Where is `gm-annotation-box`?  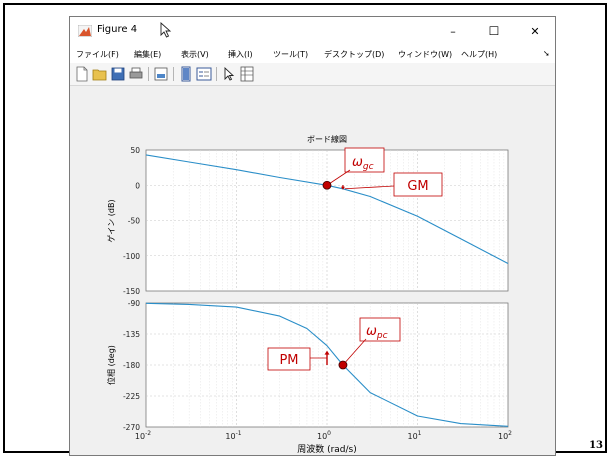 gm-annotation-box is located at coordinates (418, 184).